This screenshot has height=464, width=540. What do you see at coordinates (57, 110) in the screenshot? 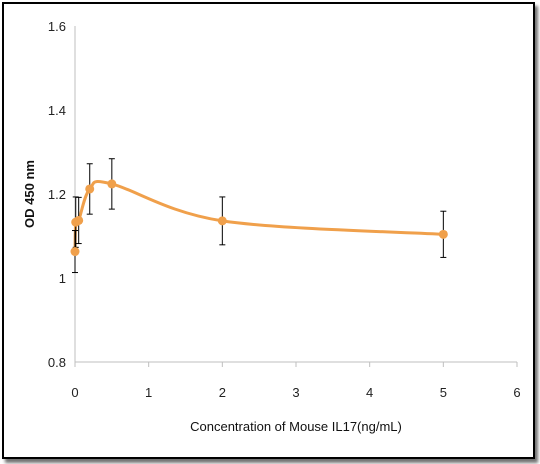
I see `y-tick-label: 1.4` at bounding box center [57, 110].